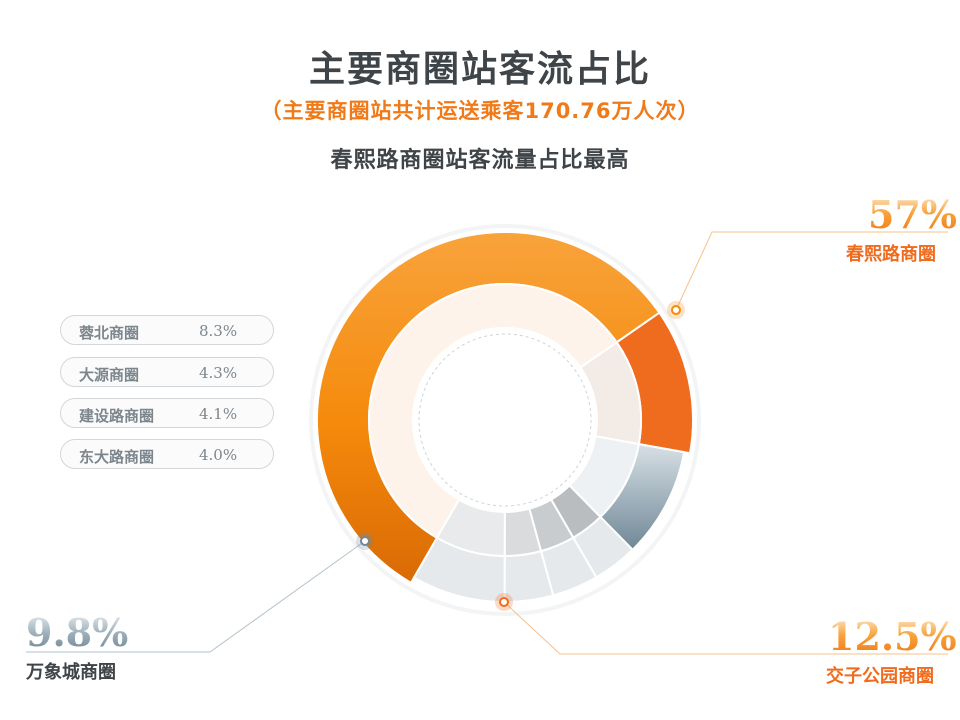  I want to click on callout-wanxiang-value: 9.8%, so click(77, 632).